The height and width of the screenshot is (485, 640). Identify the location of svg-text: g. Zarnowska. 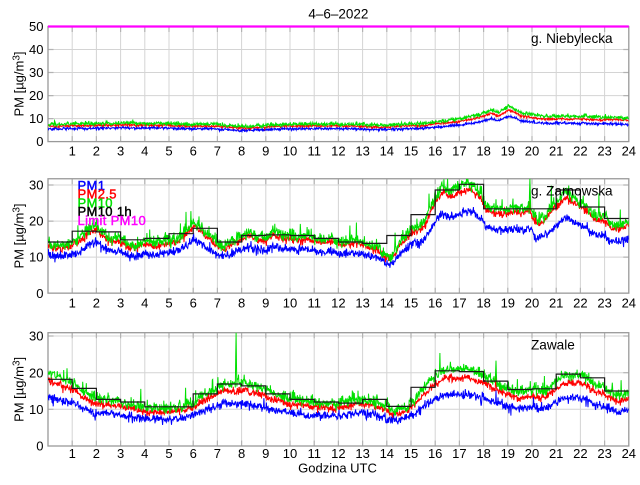
(572, 190).